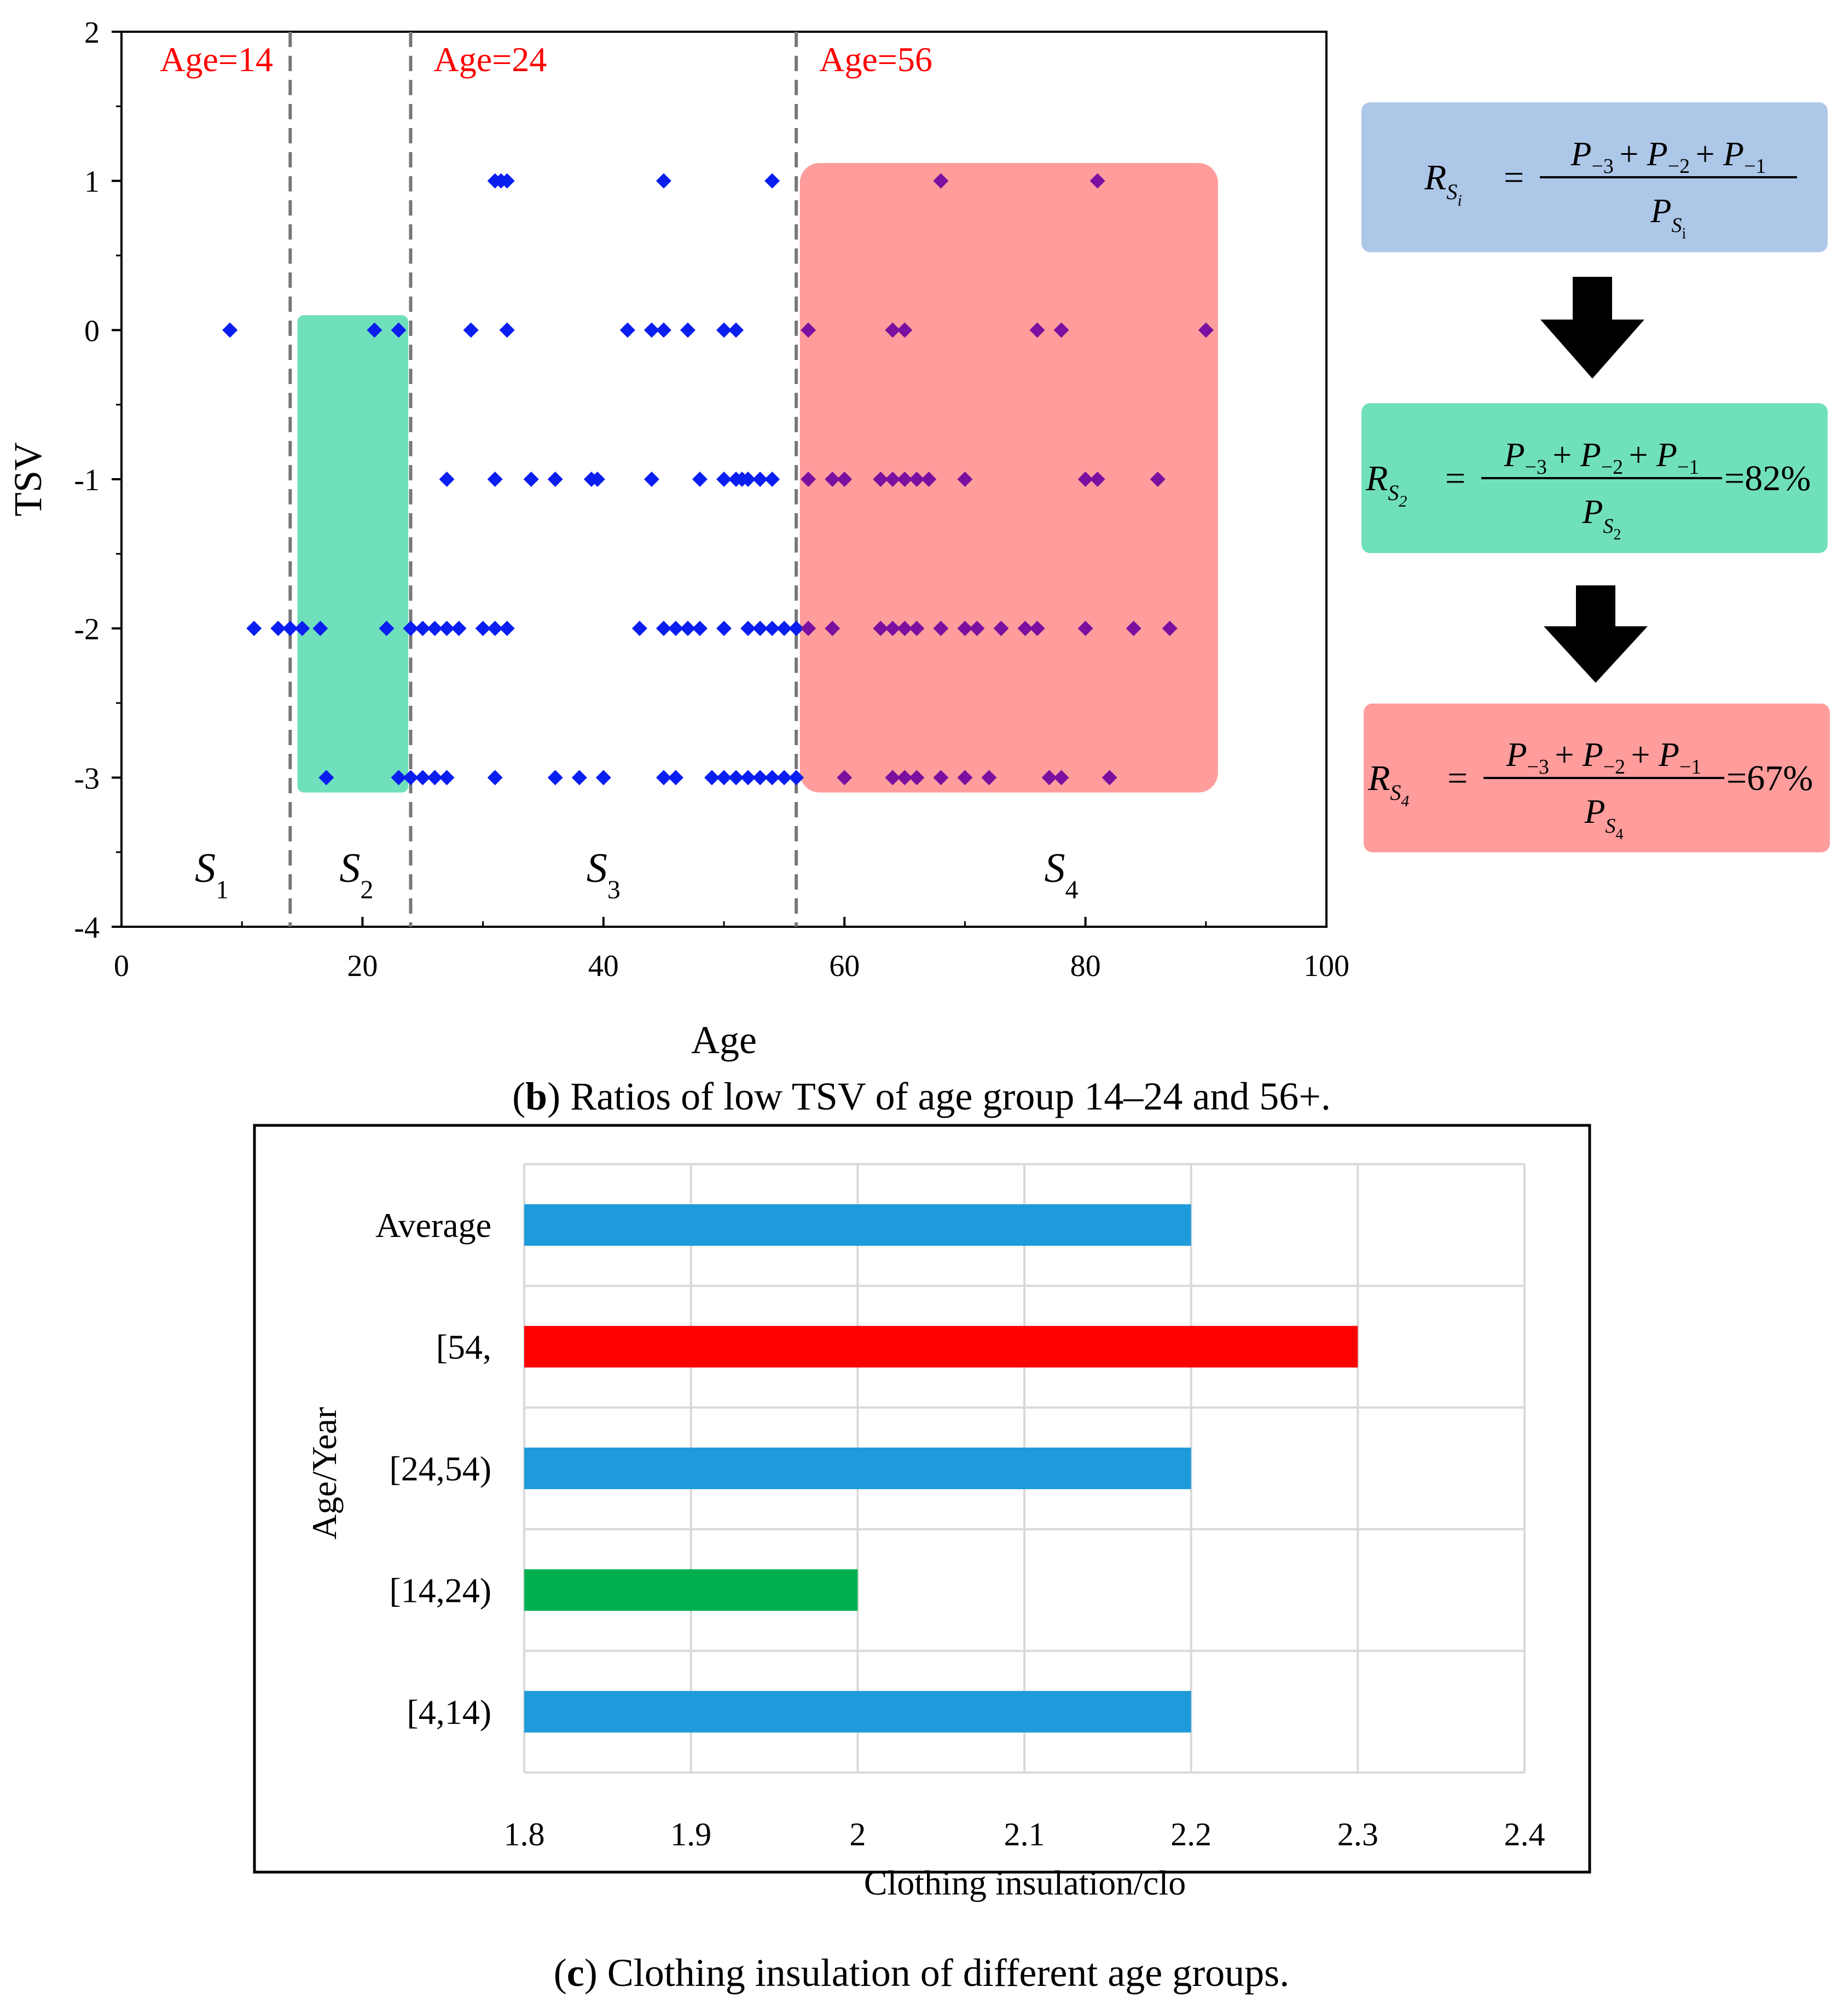 This screenshot has width=1843, height=2016. I want to click on caption-b-letter: b, so click(536, 1096).